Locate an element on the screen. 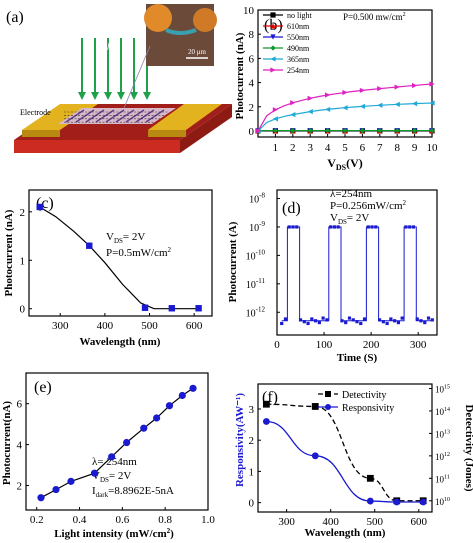 This screenshot has height=543, width=473. y-tick-exponent: -9 is located at coordinates (262, 224).